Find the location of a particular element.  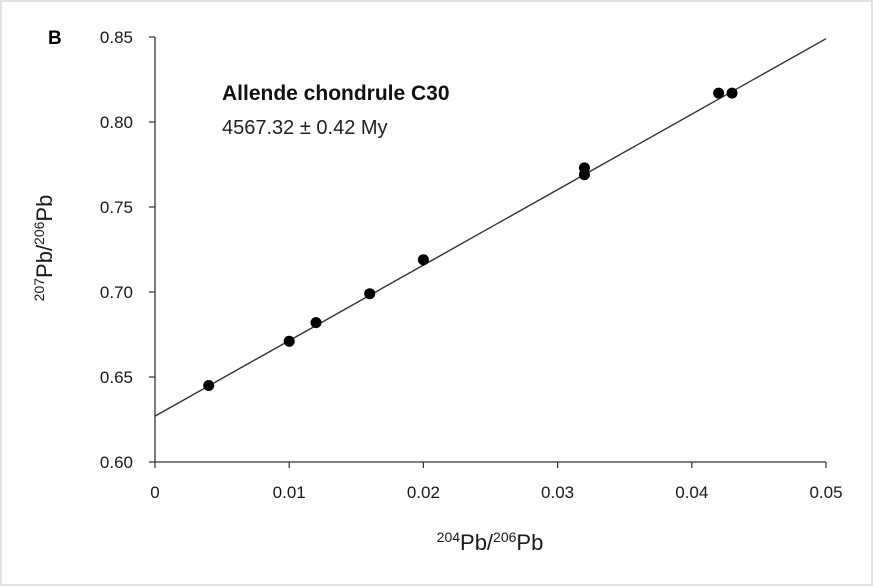

y-label-base-1: Pb/ is located at coordinates (44, 261).